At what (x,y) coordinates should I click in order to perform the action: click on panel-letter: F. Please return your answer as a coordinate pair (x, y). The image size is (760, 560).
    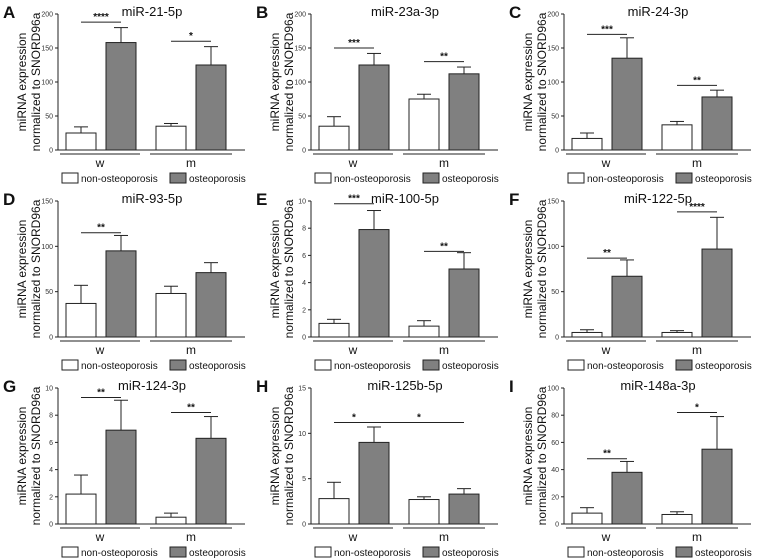
    Looking at the image, I should click on (514, 199).